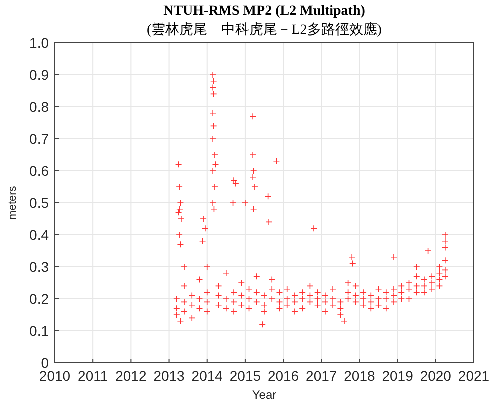 This screenshot has height=405, width=494. I want to click on x-tick-label: 2017, so click(322, 376).